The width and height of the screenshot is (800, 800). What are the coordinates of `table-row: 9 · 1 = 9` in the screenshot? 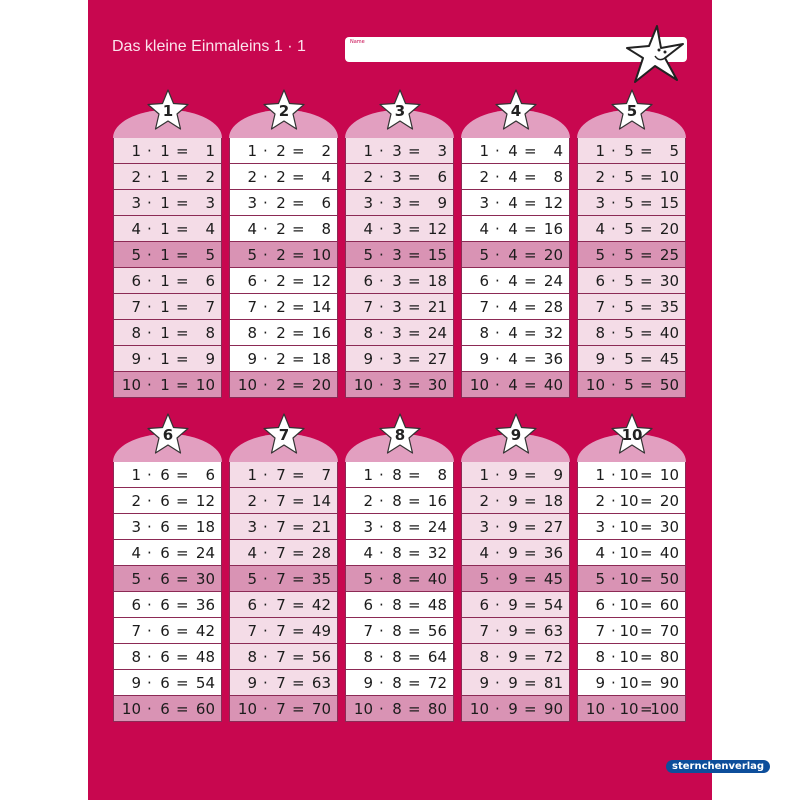 It's located at (167, 359).